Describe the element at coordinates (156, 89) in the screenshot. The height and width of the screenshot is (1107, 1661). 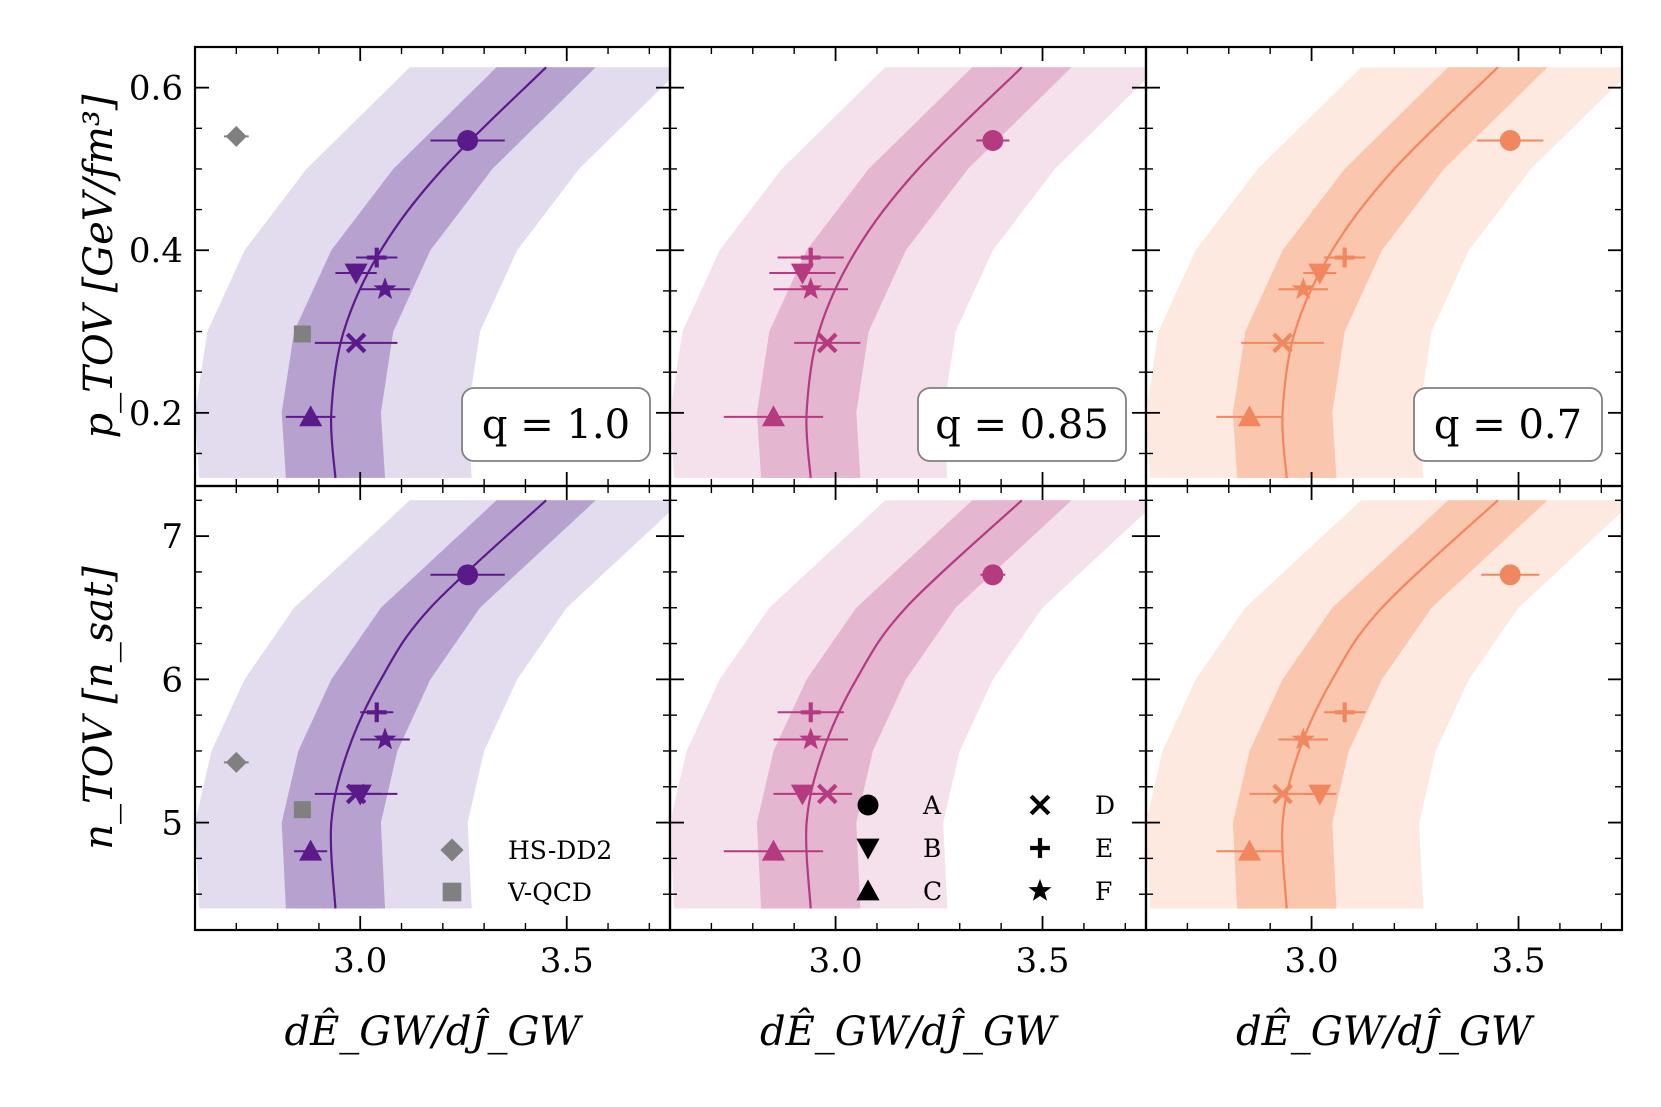
I see `y-tick-label: 0.6` at that location.